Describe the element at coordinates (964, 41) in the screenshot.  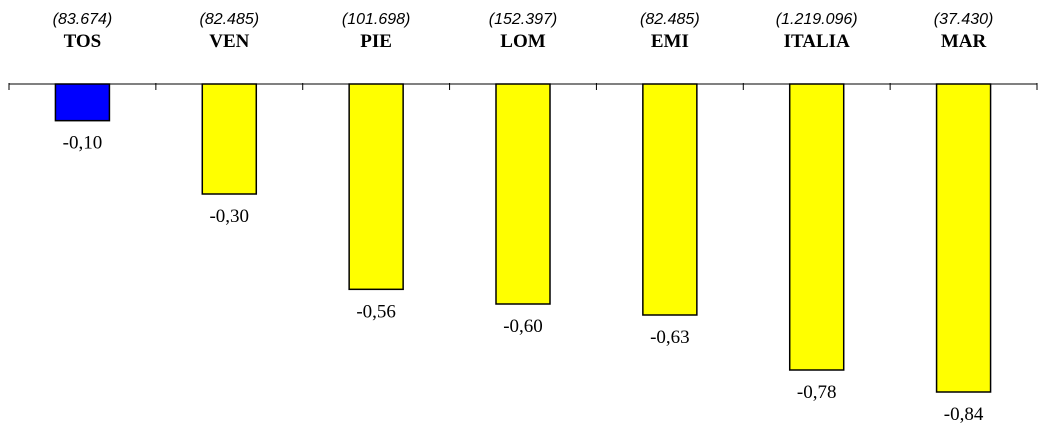
I see `category-label: MAR` at that location.